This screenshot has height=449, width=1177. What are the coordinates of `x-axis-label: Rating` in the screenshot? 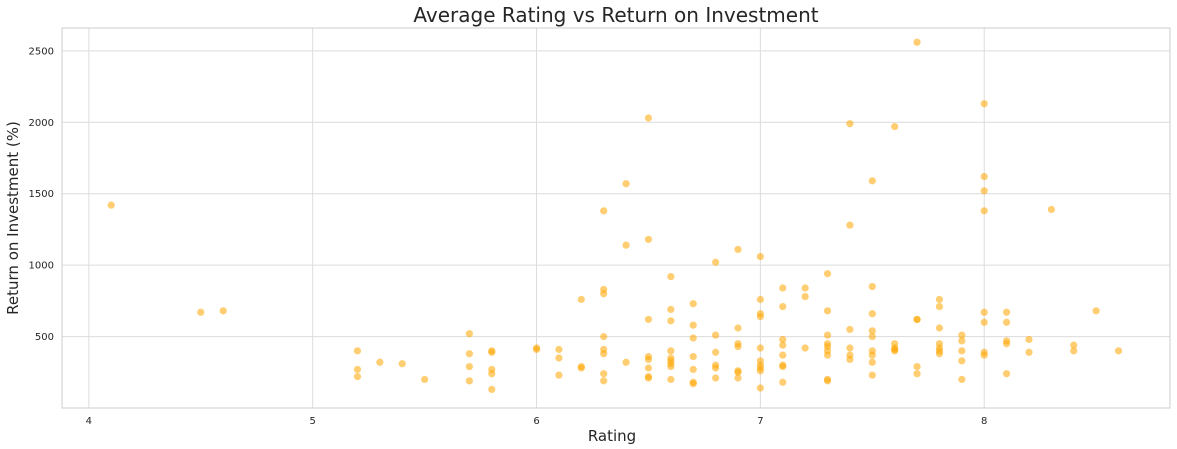 It's located at (612, 436).